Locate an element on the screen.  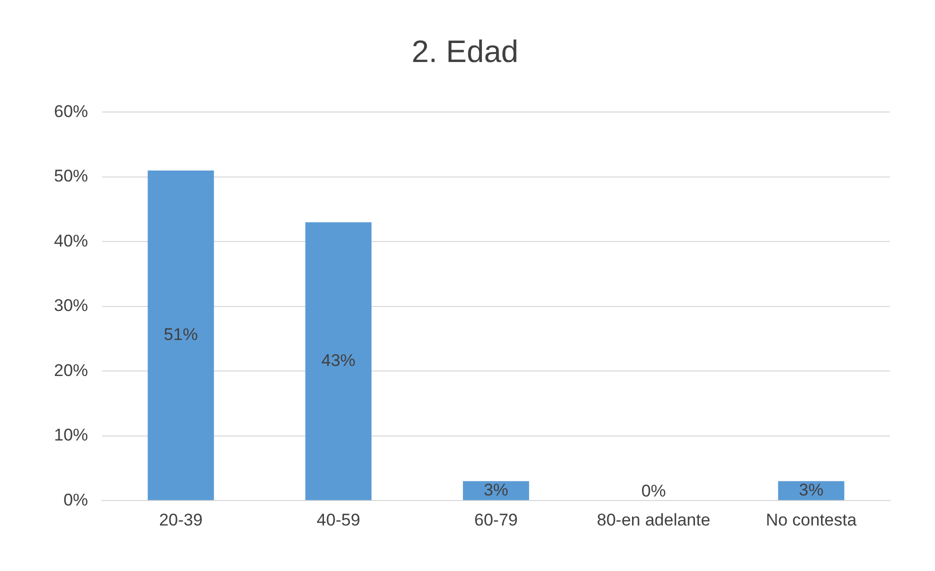
y-tick-label: 30% is located at coordinates (71, 306).